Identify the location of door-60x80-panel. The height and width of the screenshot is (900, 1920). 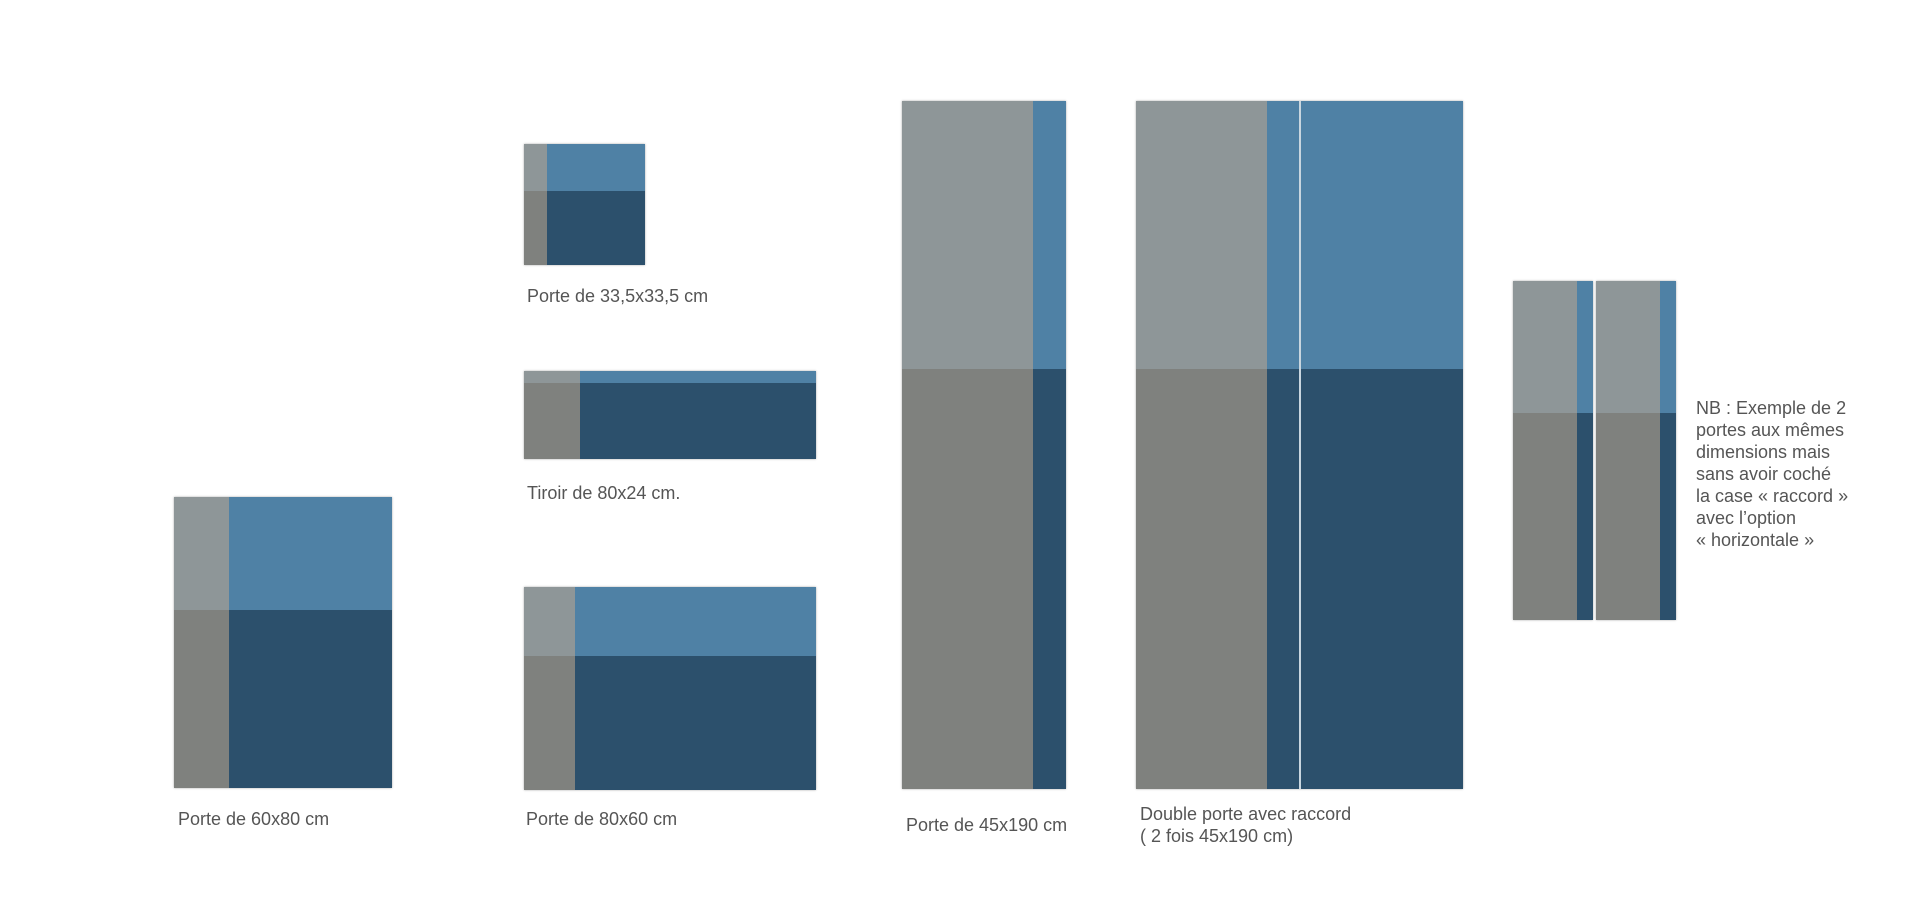
(283, 642).